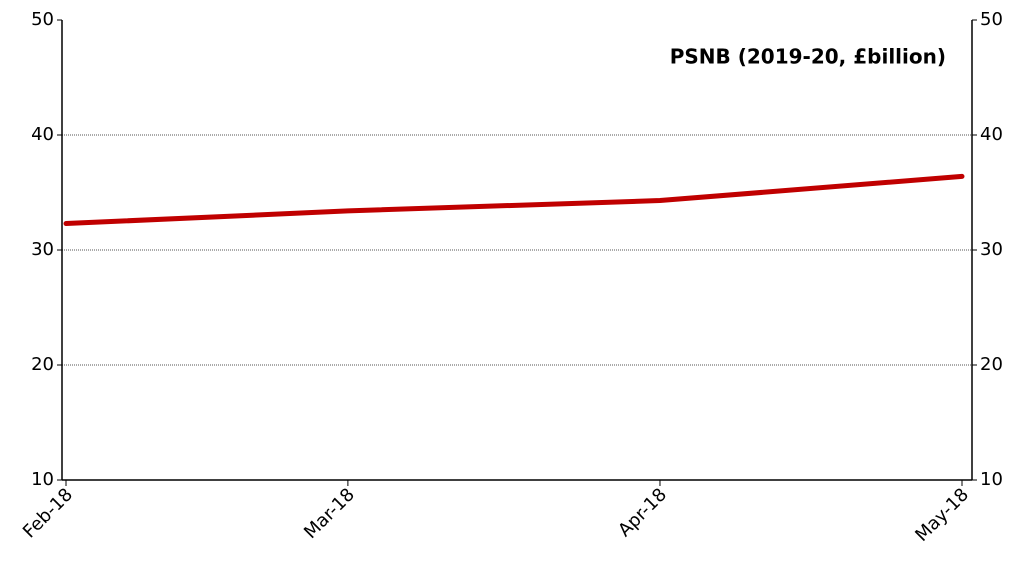 The image size is (1028, 569). Describe the element at coordinates (991, 249) in the screenshot. I see `y2-tick-label: 30` at that location.